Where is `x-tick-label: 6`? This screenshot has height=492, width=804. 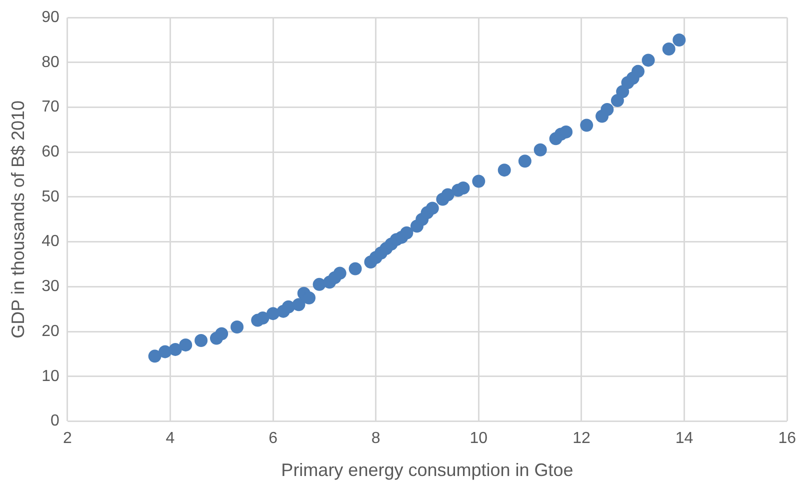
x-tick-label: 6 is located at coordinates (273, 439).